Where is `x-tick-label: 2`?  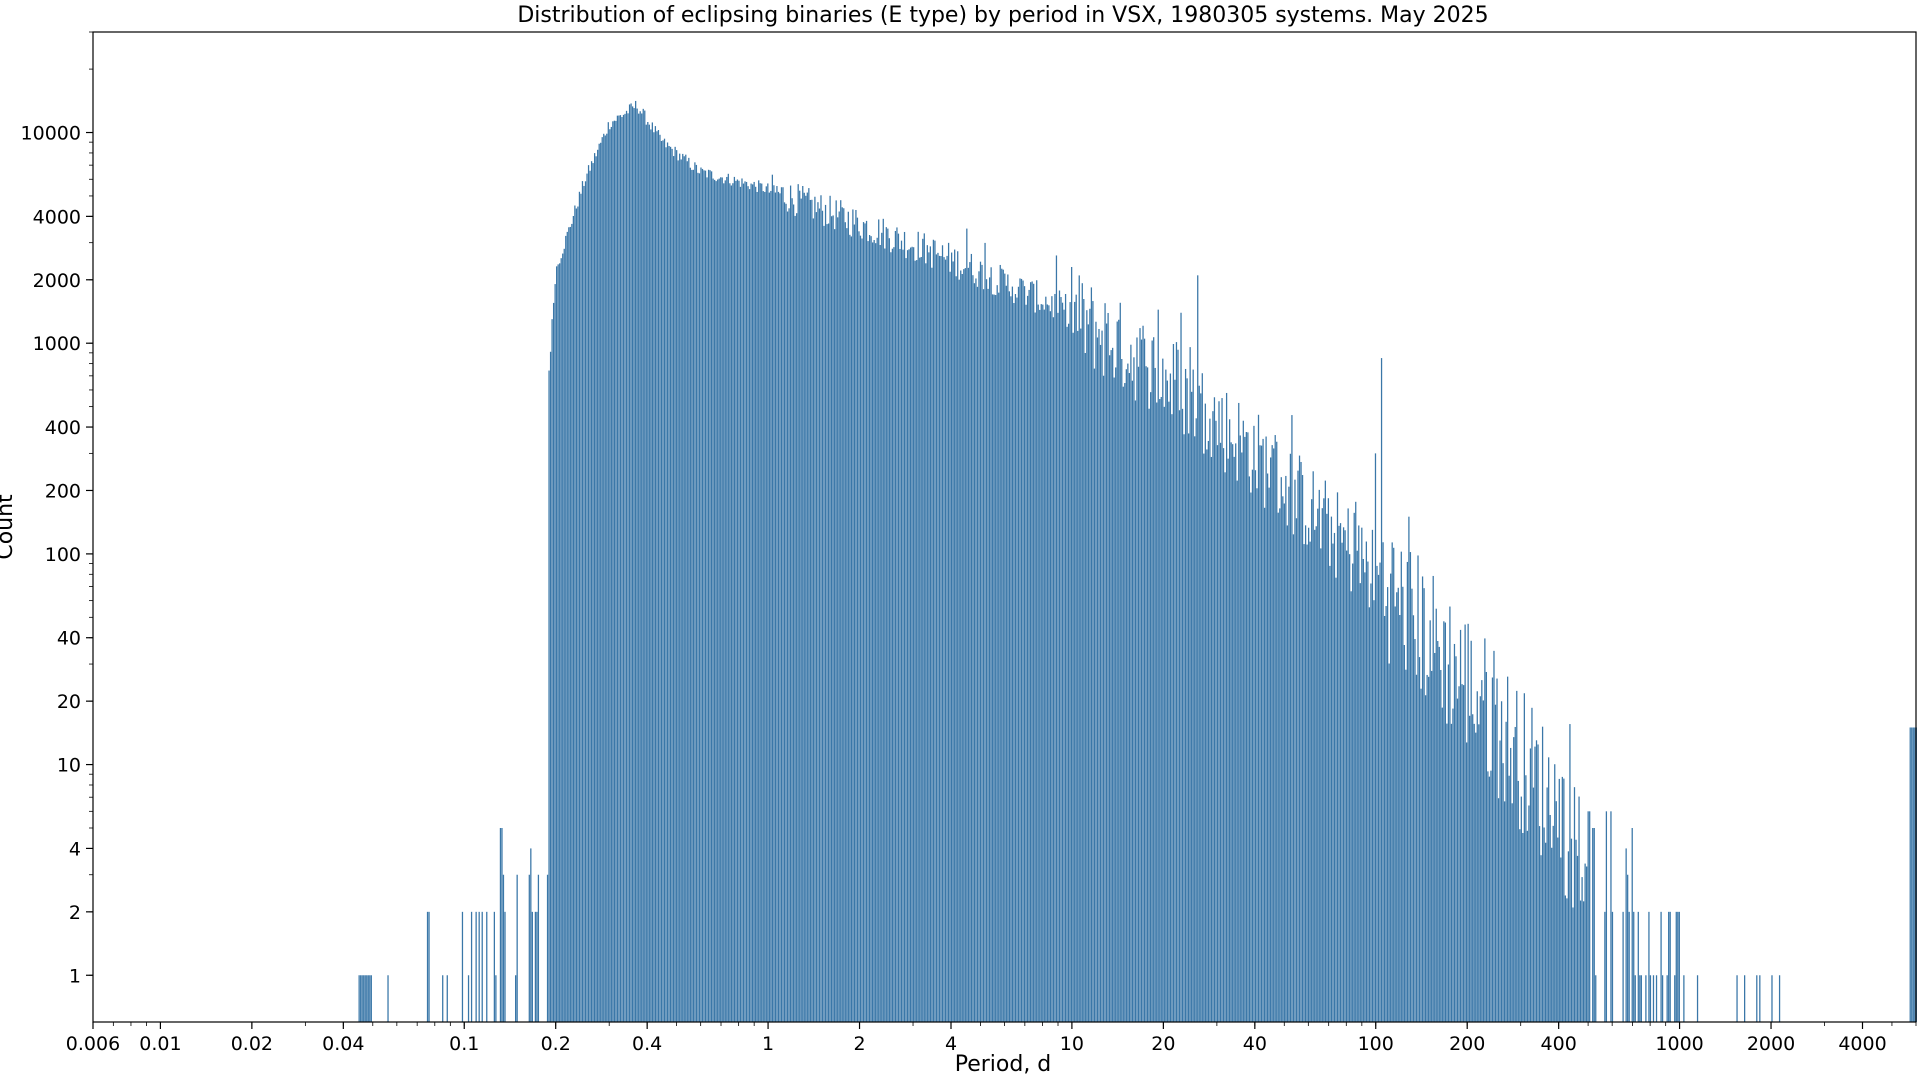
x-tick-label: 2 is located at coordinates (859, 1044).